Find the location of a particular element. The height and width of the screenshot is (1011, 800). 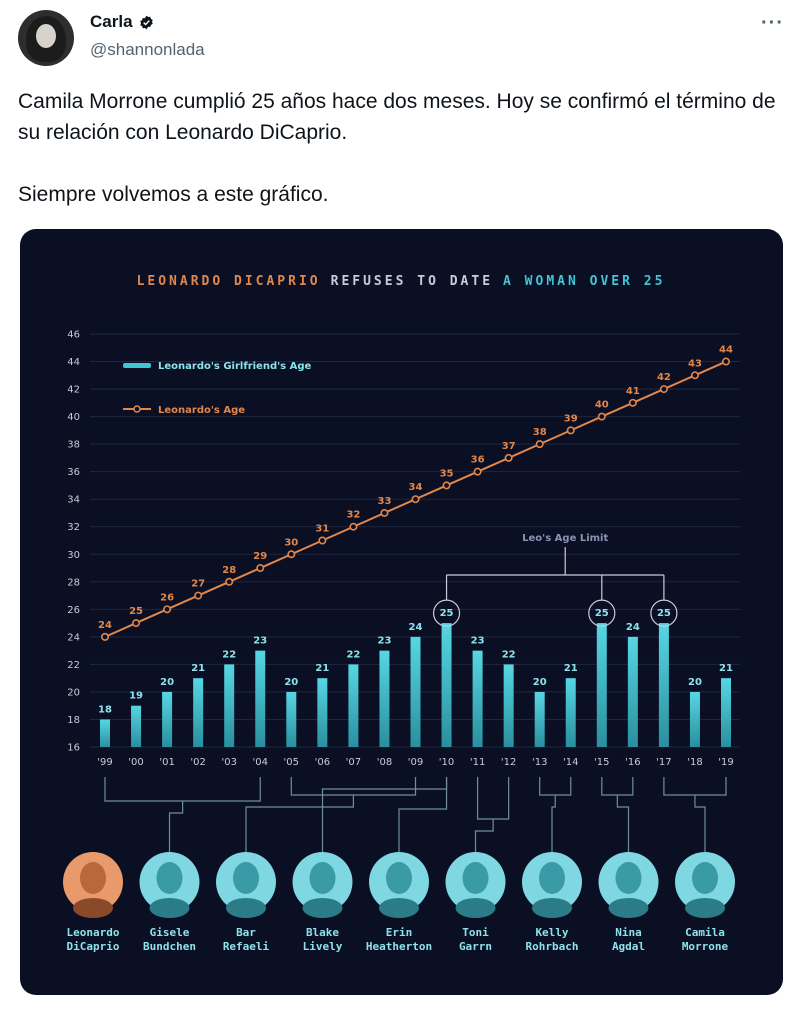

y-tick-label: 34 is located at coordinates (73, 500).